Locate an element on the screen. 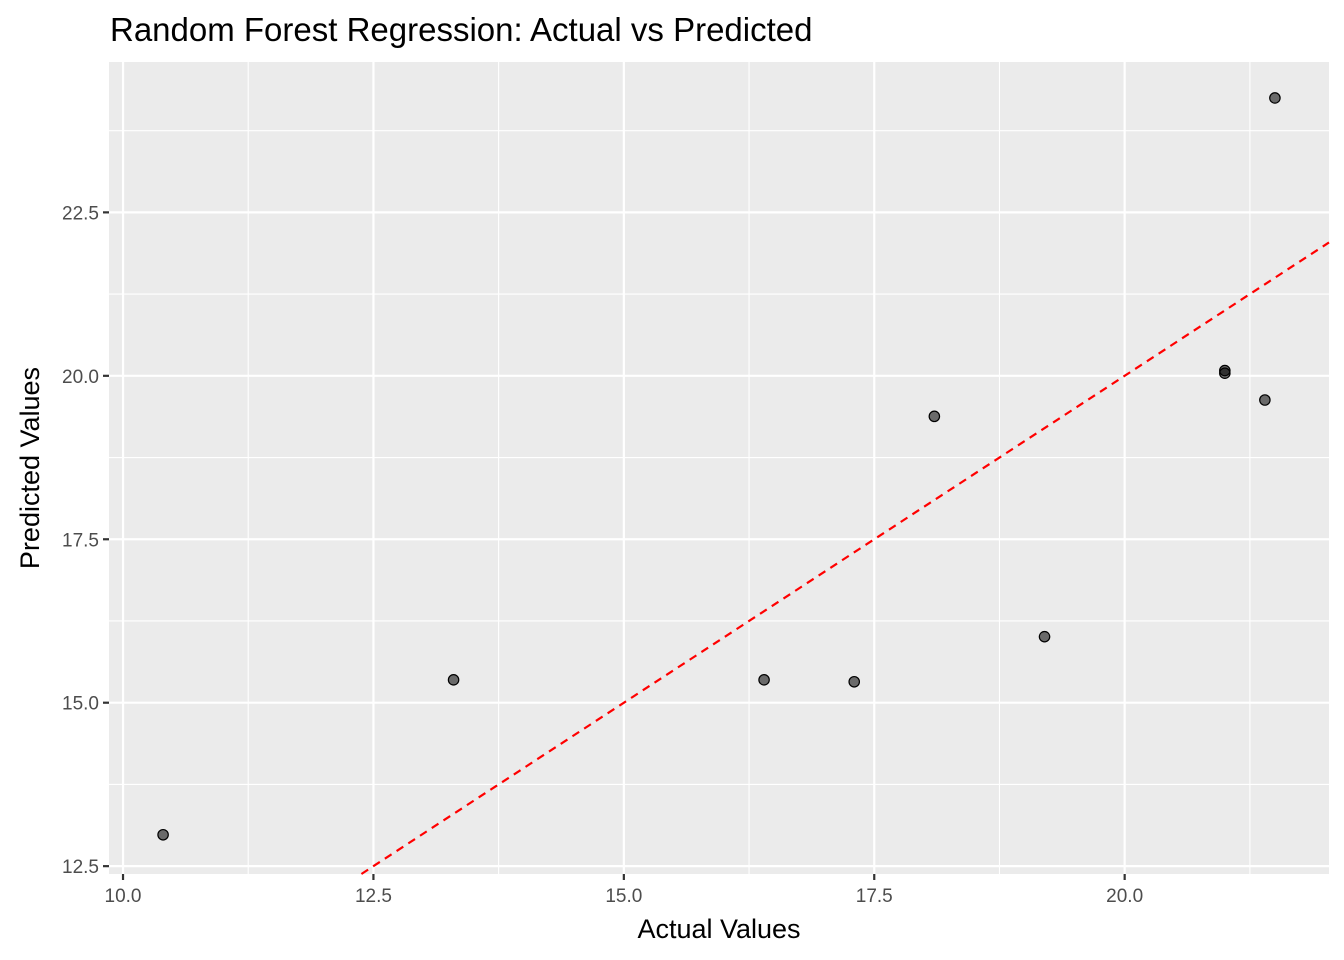  x-tick-label: 20.0 is located at coordinates (1124, 896).